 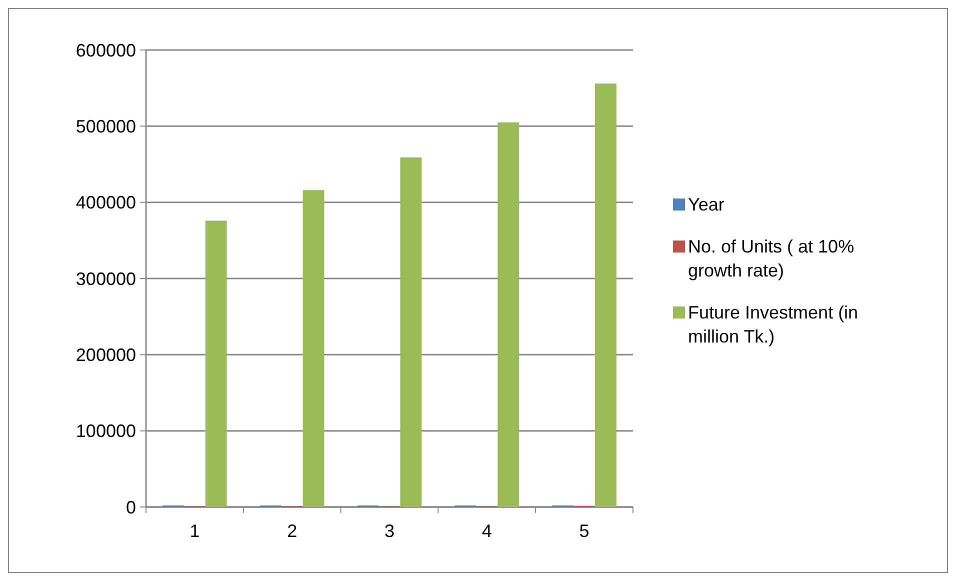 I want to click on legend-label: Year, so click(x=706, y=204).